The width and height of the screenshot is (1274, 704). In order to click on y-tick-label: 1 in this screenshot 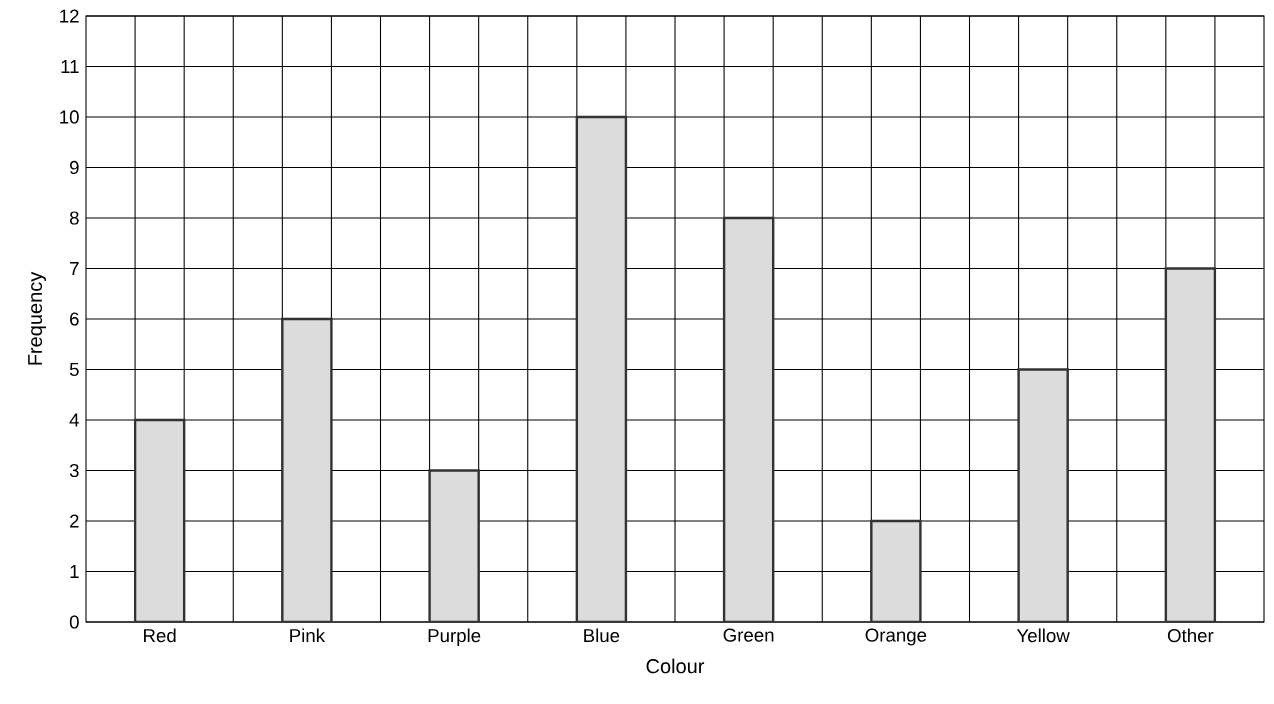, I will do `click(74, 571)`.